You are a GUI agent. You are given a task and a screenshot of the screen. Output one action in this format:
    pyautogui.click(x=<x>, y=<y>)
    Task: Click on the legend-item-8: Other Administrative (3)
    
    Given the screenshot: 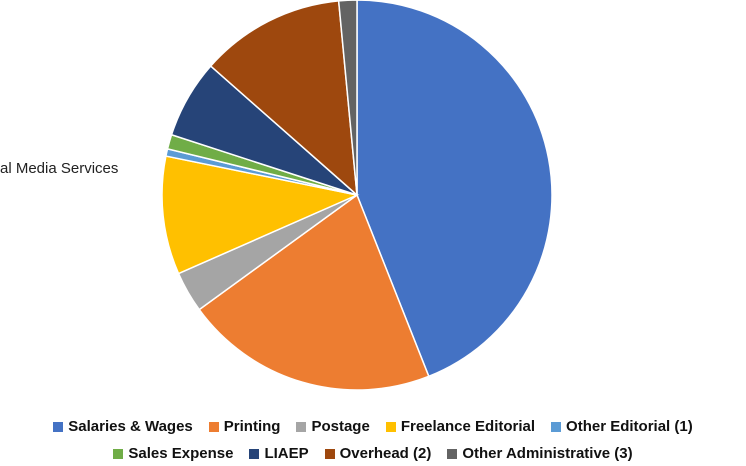 What is the action you would take?
    pyautogui.click(x=540, y=453)
    